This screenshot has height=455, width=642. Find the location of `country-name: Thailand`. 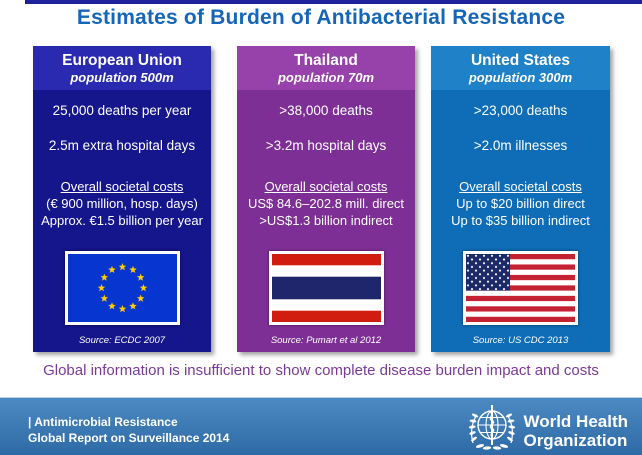

country-name: Thailand is located at coordinates (326, 60).